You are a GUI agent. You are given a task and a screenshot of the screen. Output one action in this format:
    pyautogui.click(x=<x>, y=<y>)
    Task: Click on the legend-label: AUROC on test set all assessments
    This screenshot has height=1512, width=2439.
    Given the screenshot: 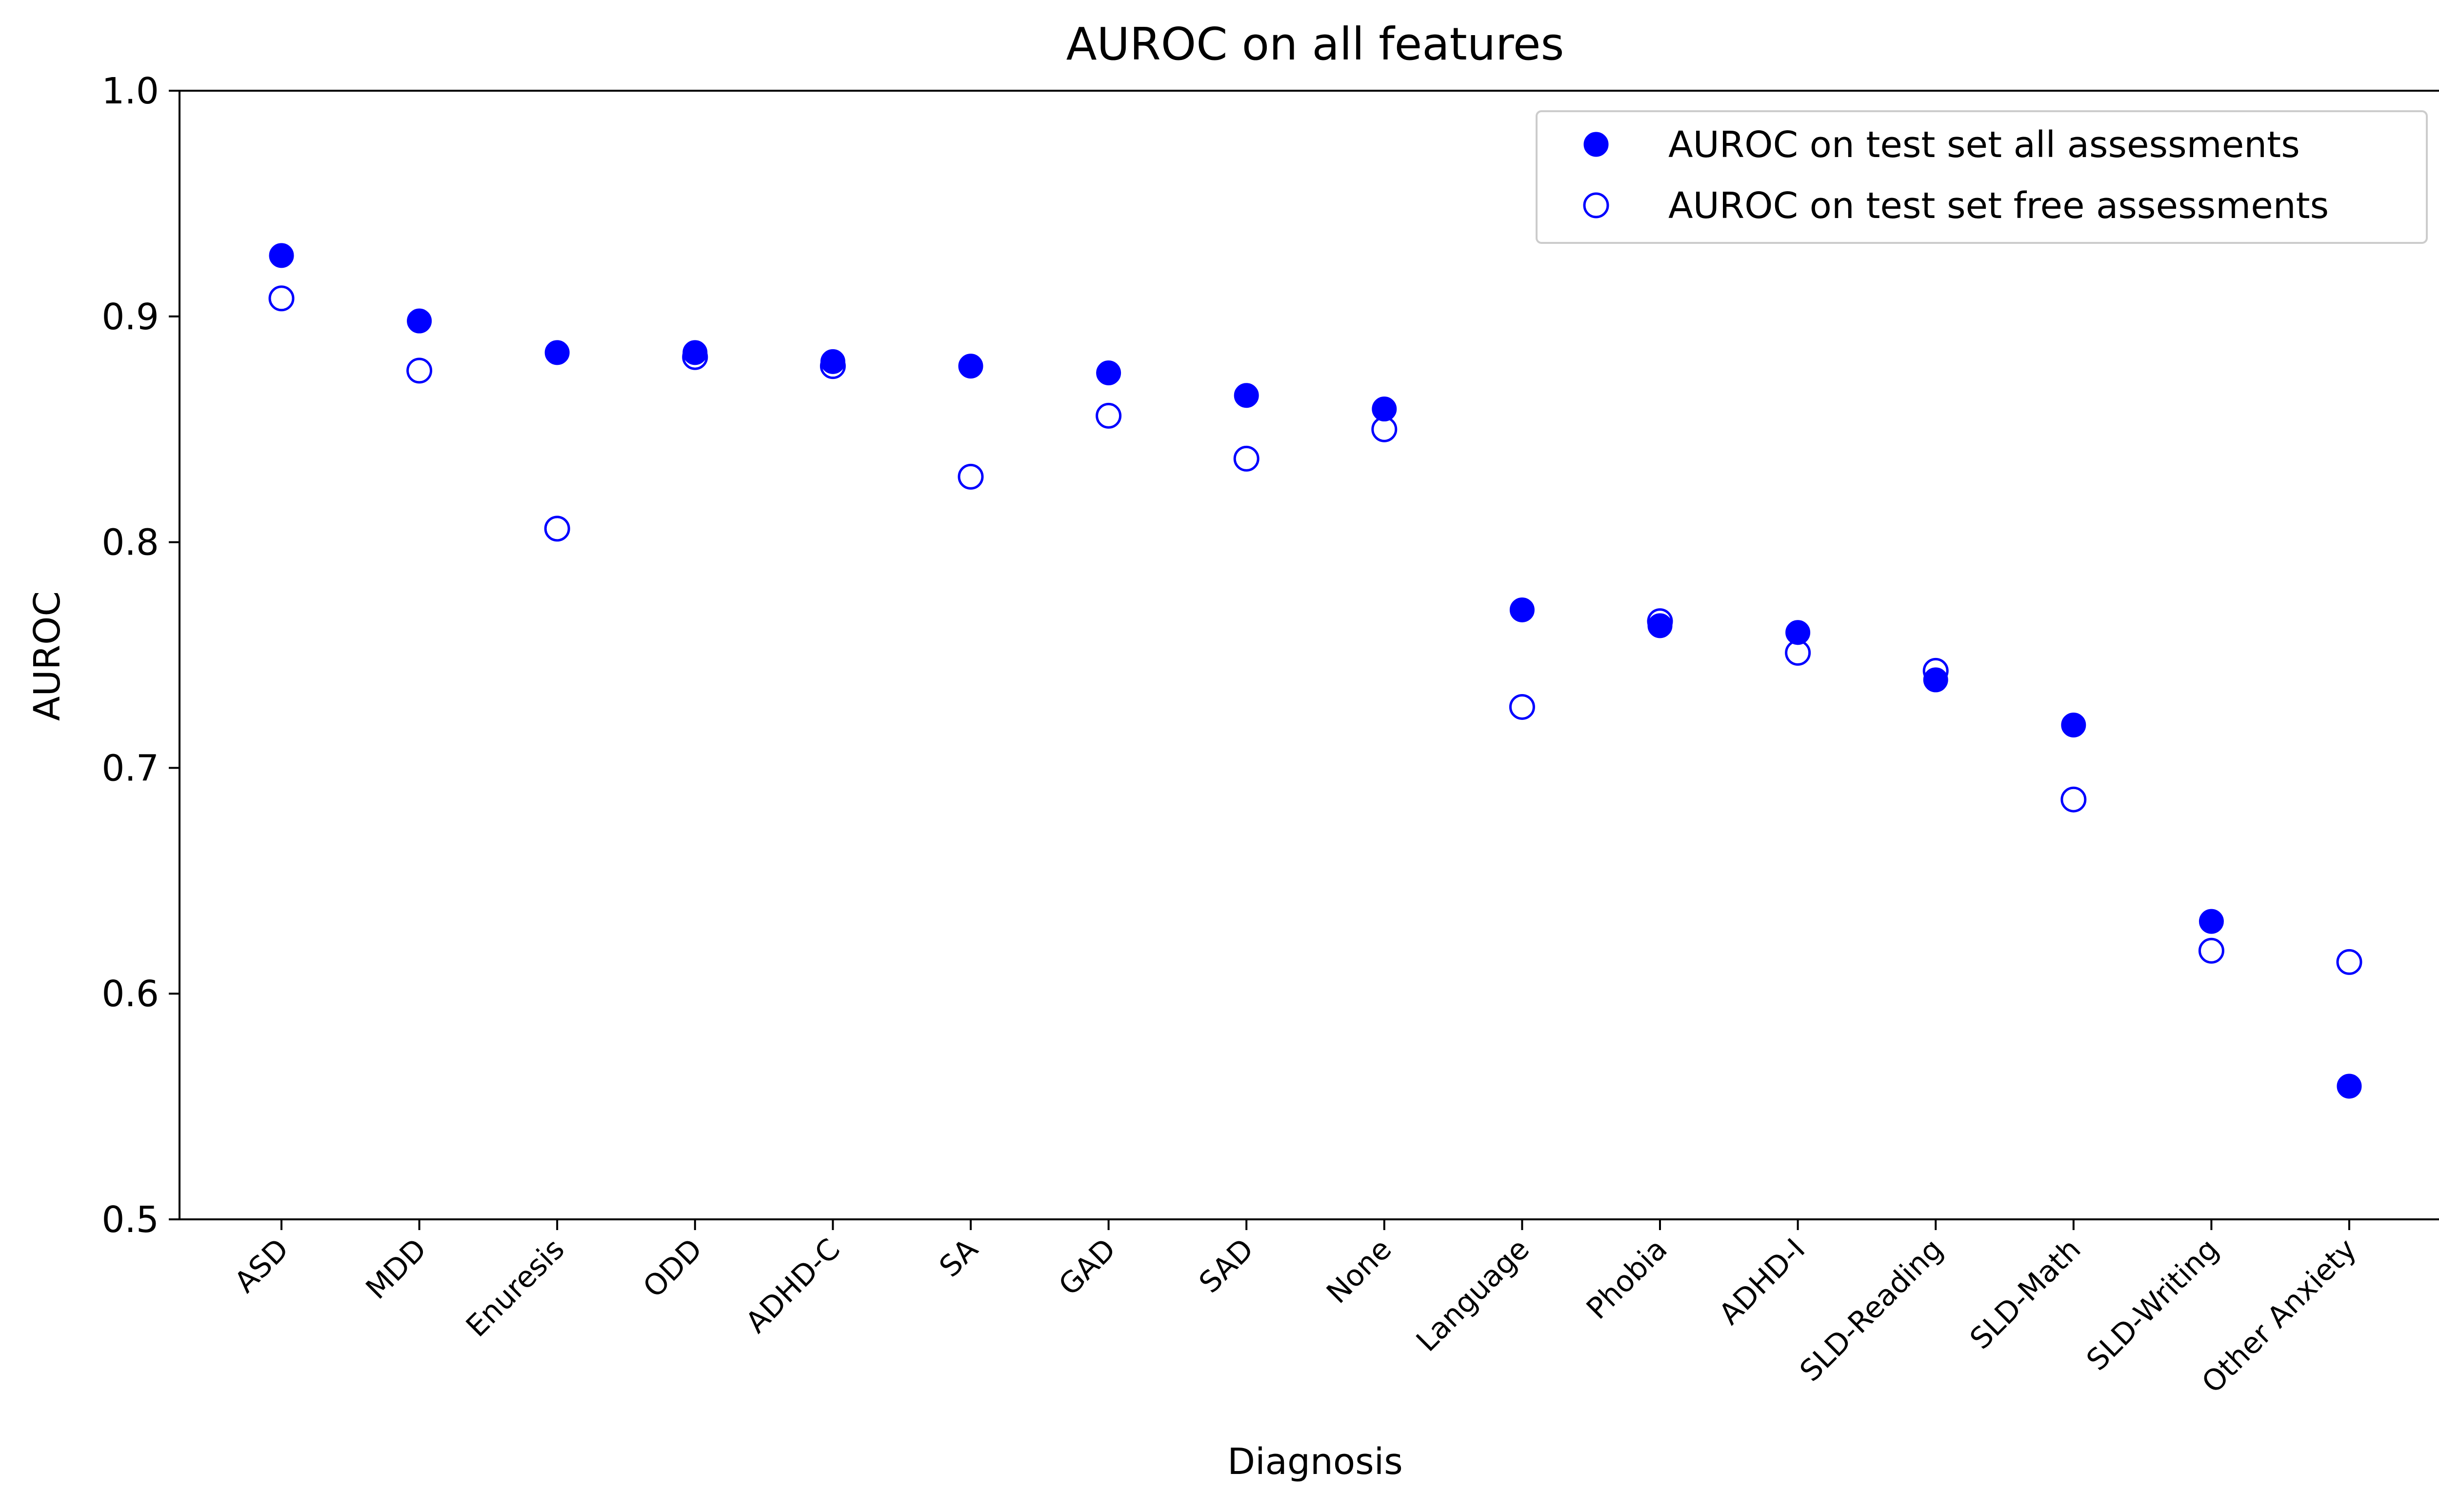 What is the action you would take?
    pyautogui.click(x=1984, y=145)
    